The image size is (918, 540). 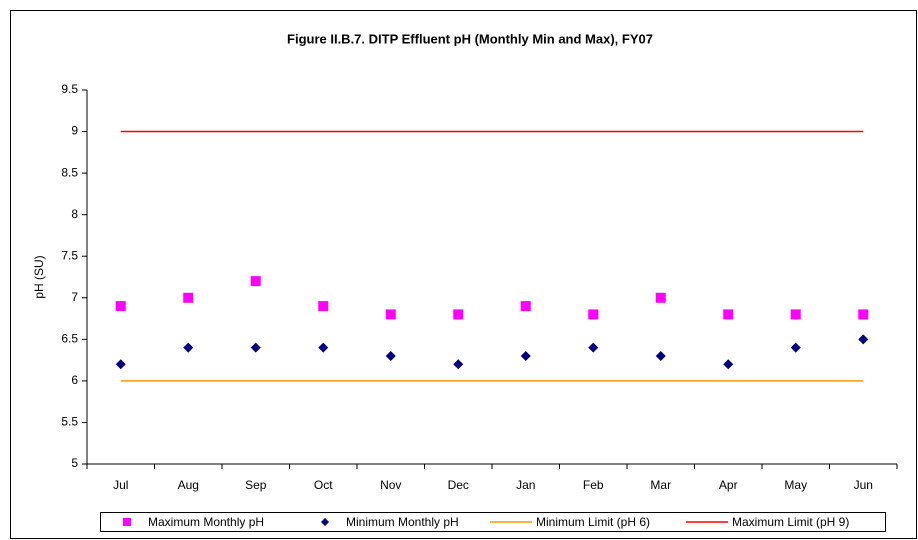 I want to click on legend-label: Minimum Monthly pH, so click(x=402, y=522).